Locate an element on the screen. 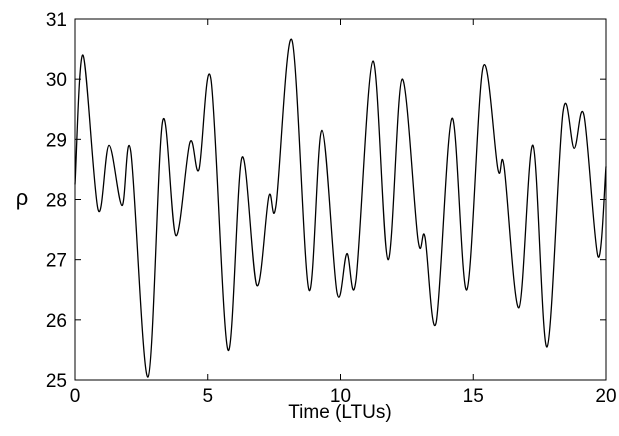 This screenshot has width=619, height=436. x-tick-label: 15 is located at coordinates (473, 396).